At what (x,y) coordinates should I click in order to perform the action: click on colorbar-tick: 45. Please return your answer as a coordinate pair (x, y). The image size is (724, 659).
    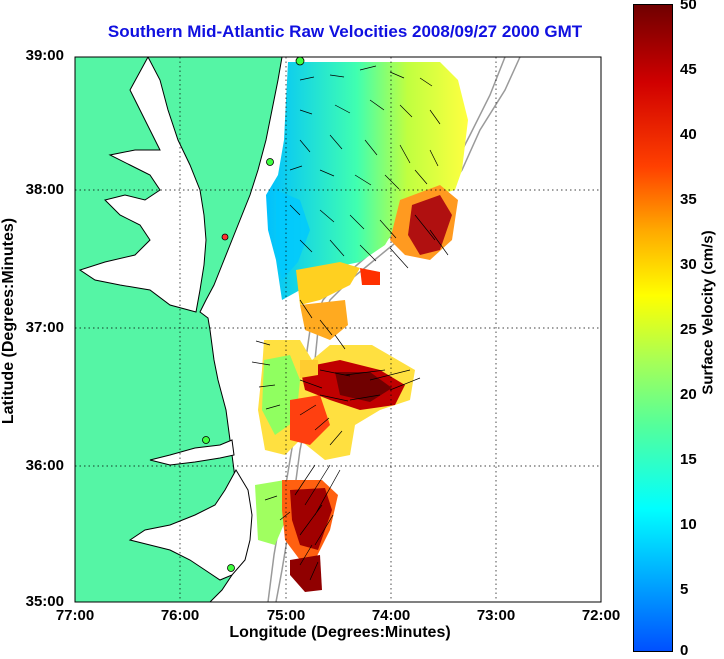
    Looking at the image, I should click on (688, 69).